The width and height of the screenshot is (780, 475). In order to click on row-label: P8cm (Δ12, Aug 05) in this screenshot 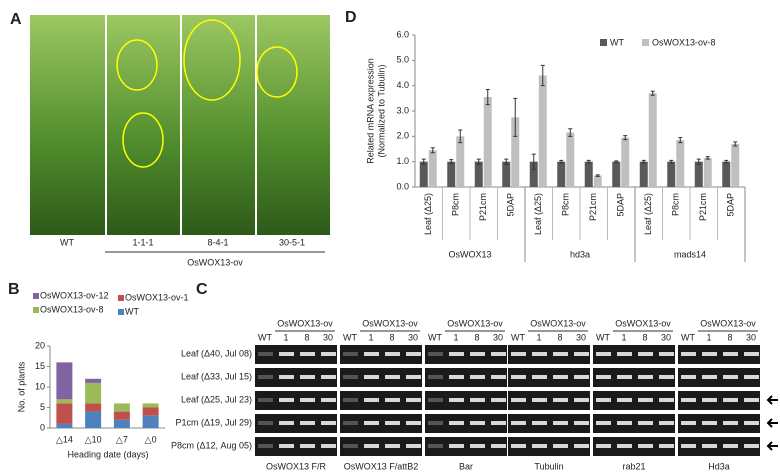, I will do `click(211, 445)`.